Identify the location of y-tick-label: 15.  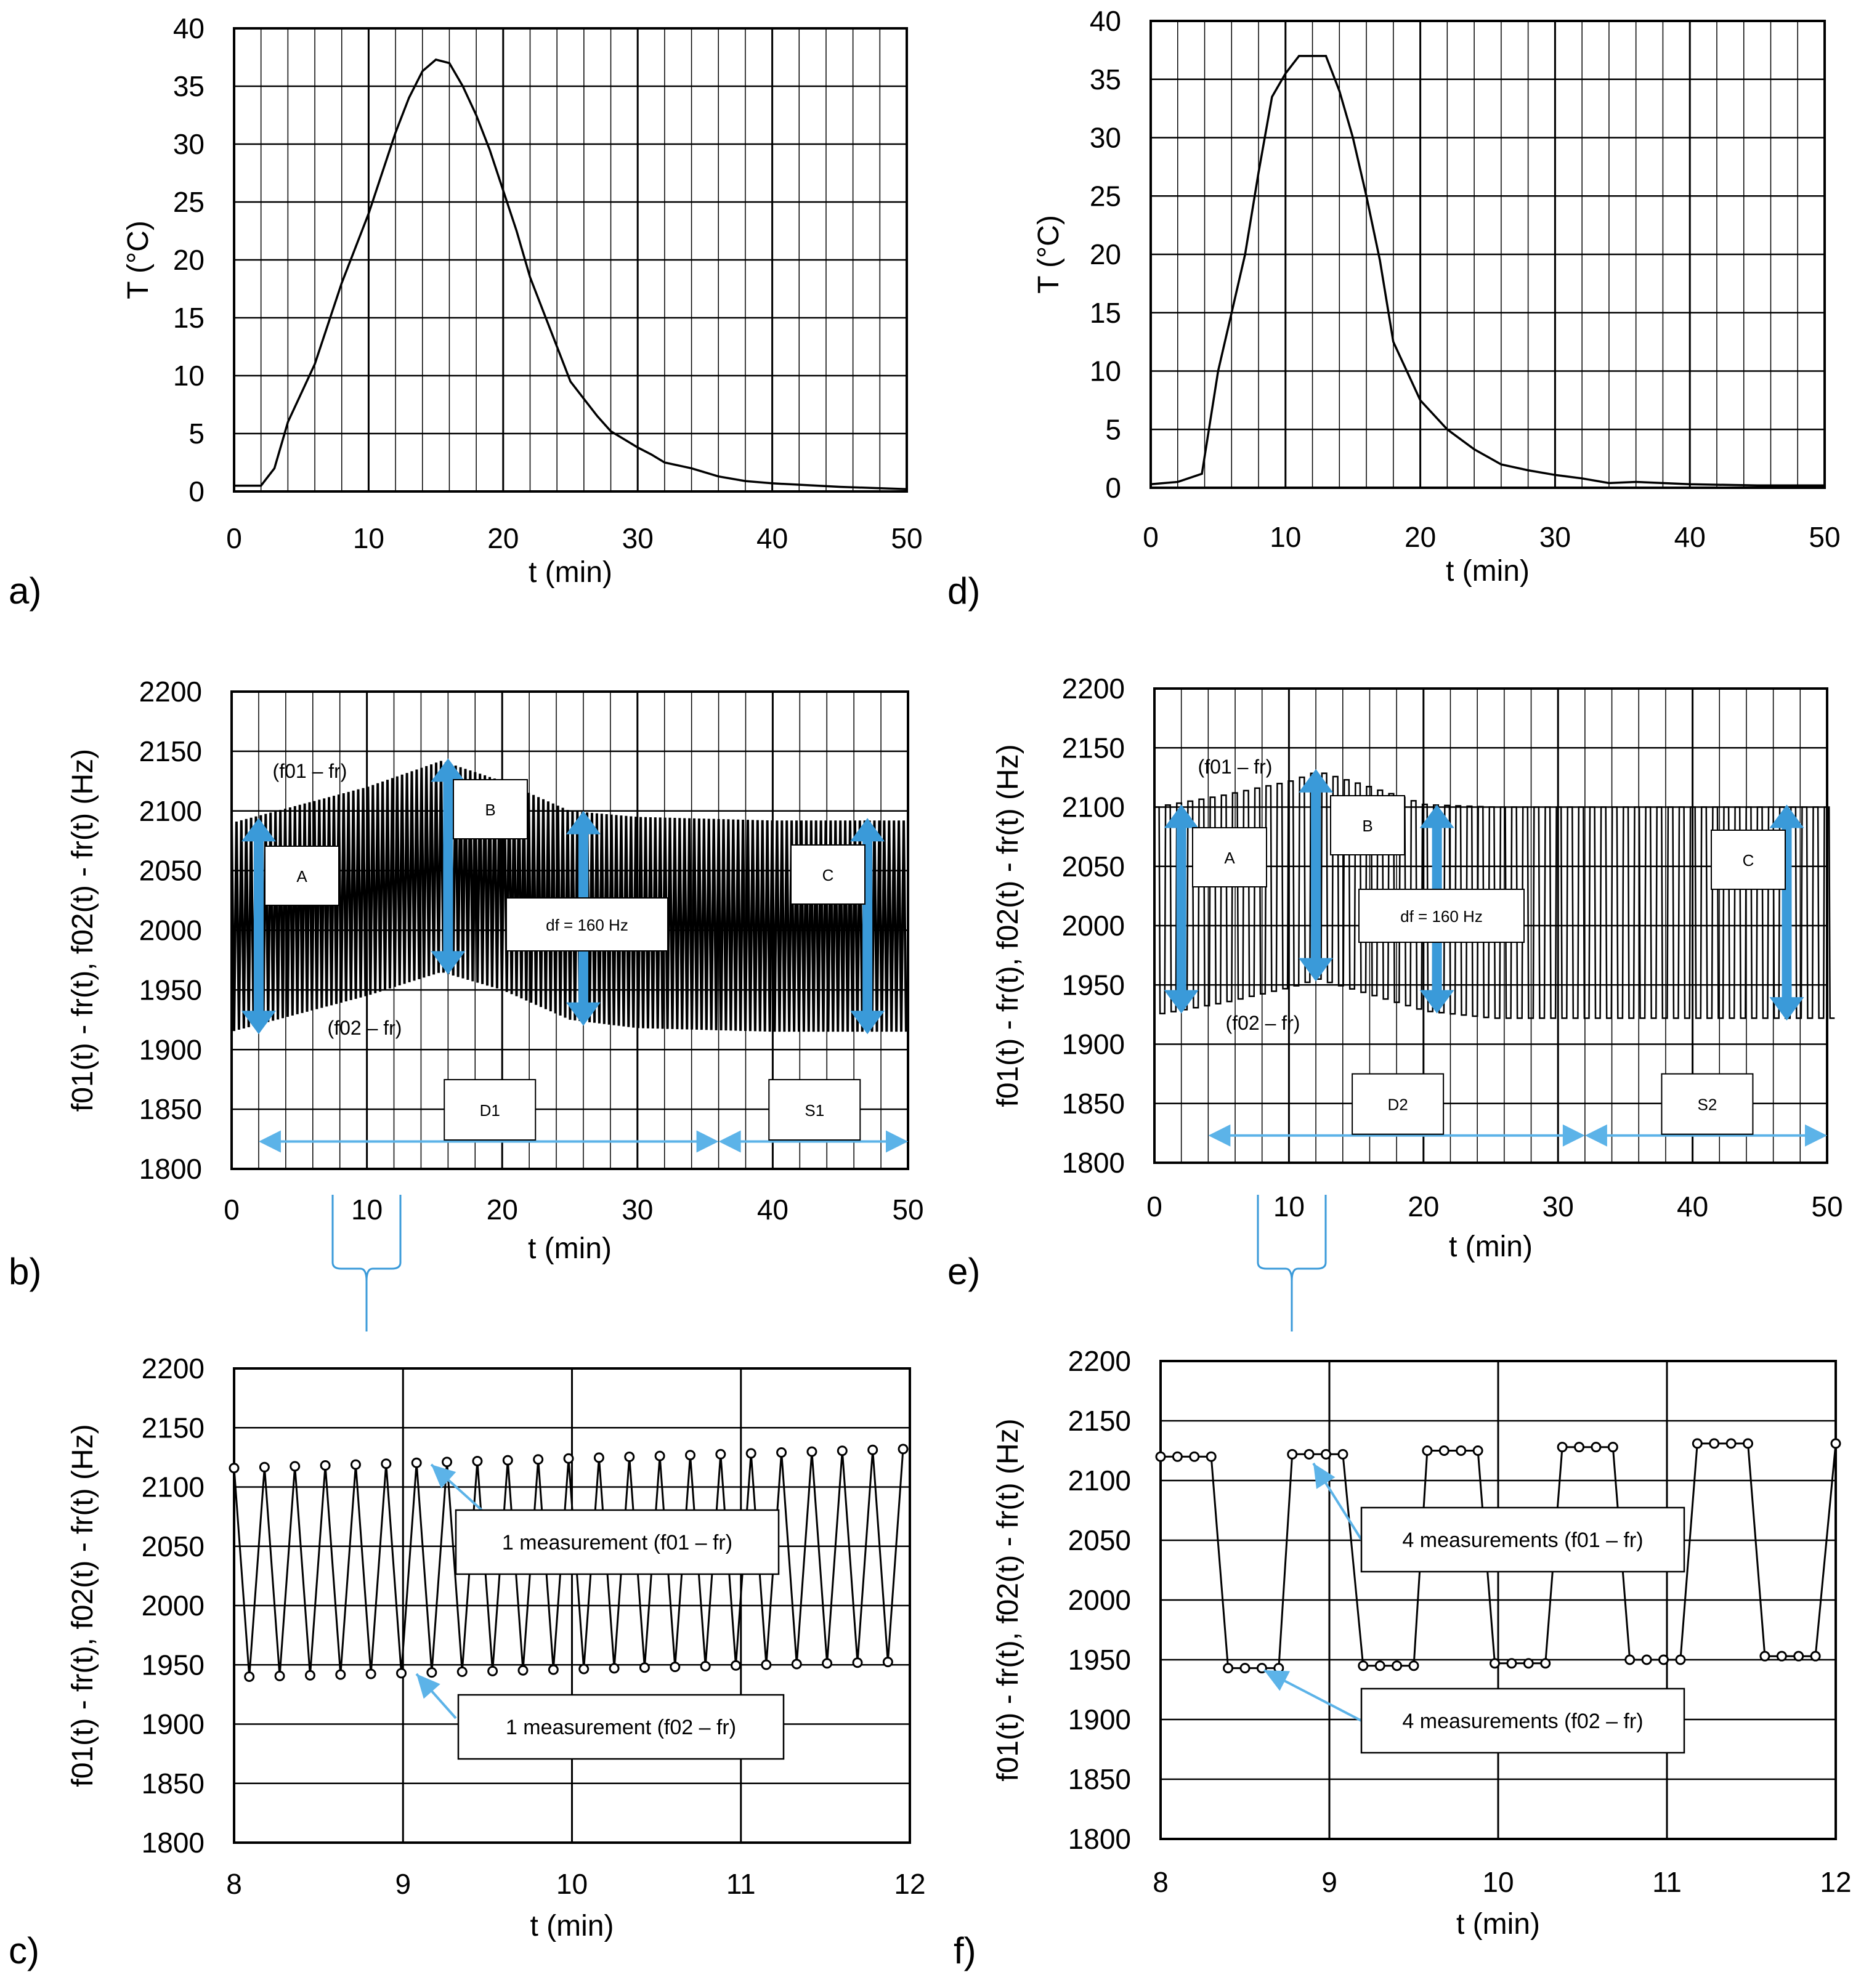
(189, 318).